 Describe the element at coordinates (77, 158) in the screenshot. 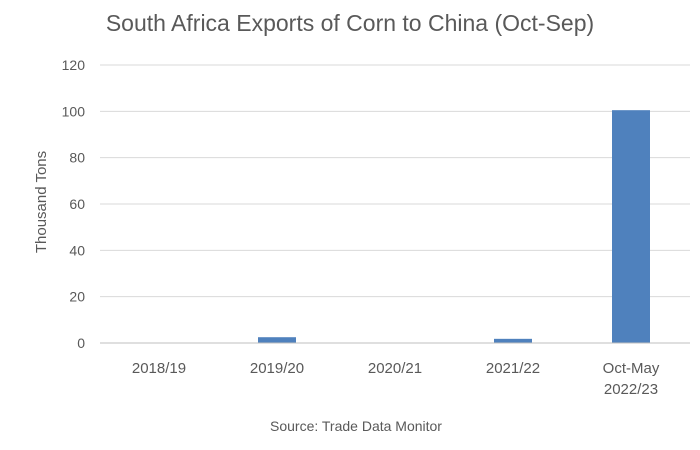

I see `y-tick-label: 80` at that location.